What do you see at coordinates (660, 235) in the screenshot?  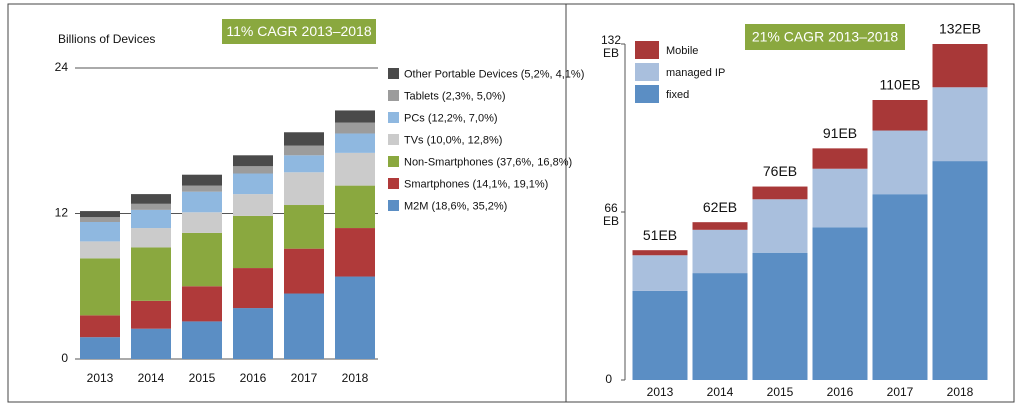 I see `total-label: 51EB` at bounding box center [660, 235].